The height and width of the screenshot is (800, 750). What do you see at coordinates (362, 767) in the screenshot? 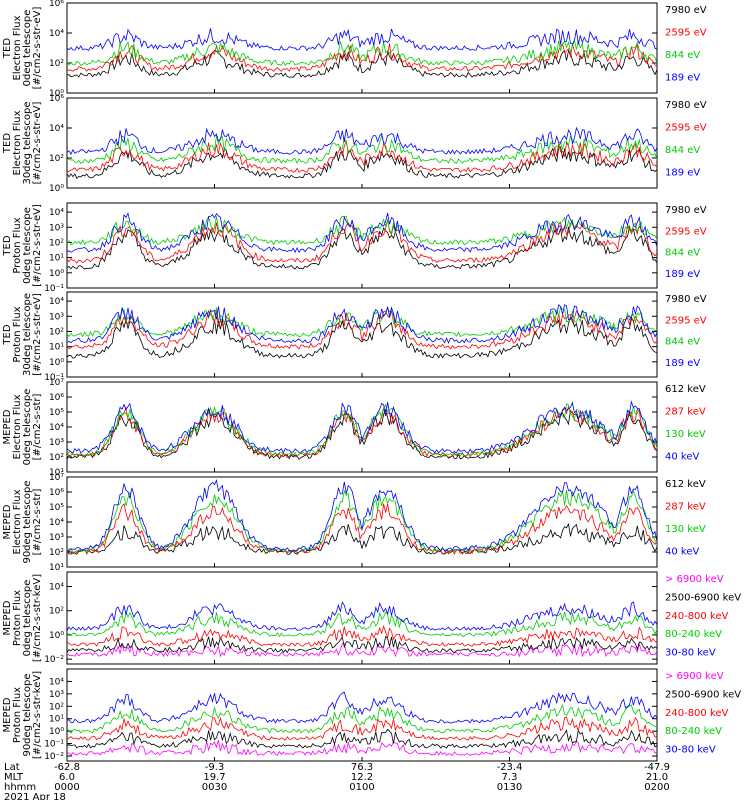
I see `x-tick-label: 76.3` at bounding box center [362, 767].